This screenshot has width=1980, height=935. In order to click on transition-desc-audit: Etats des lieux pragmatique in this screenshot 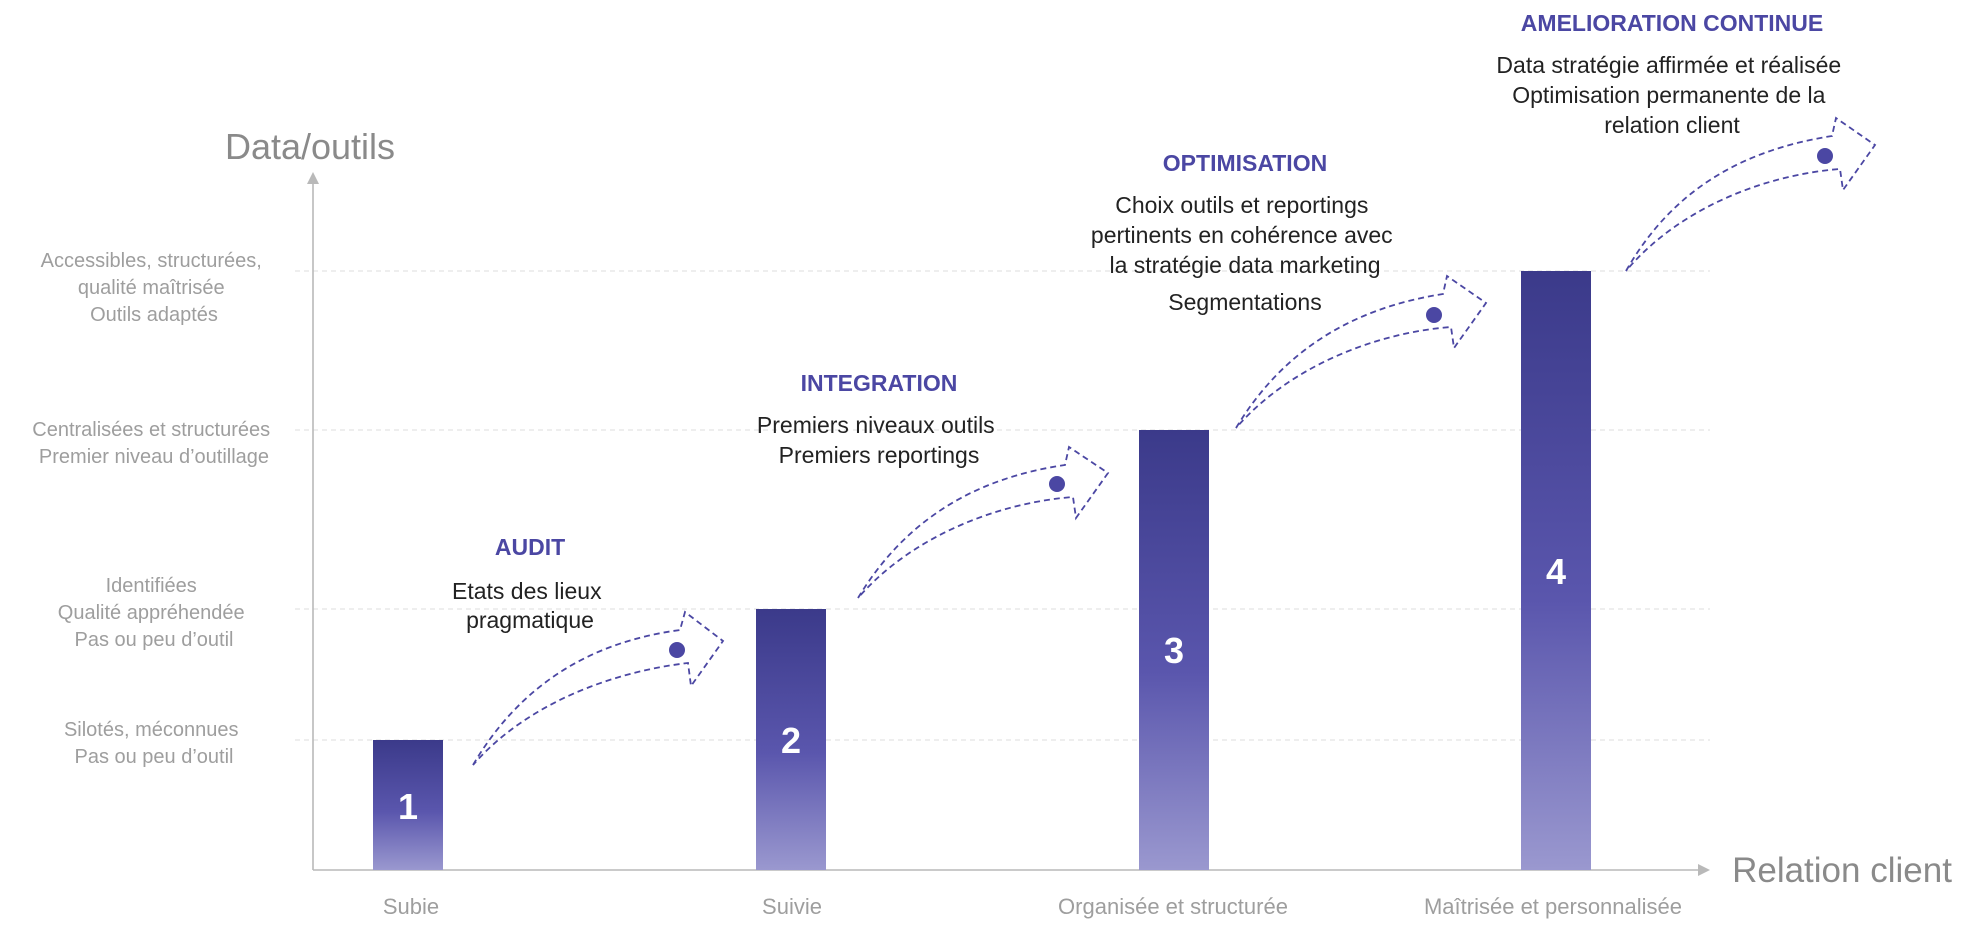, I will do `click(530, 605)`.